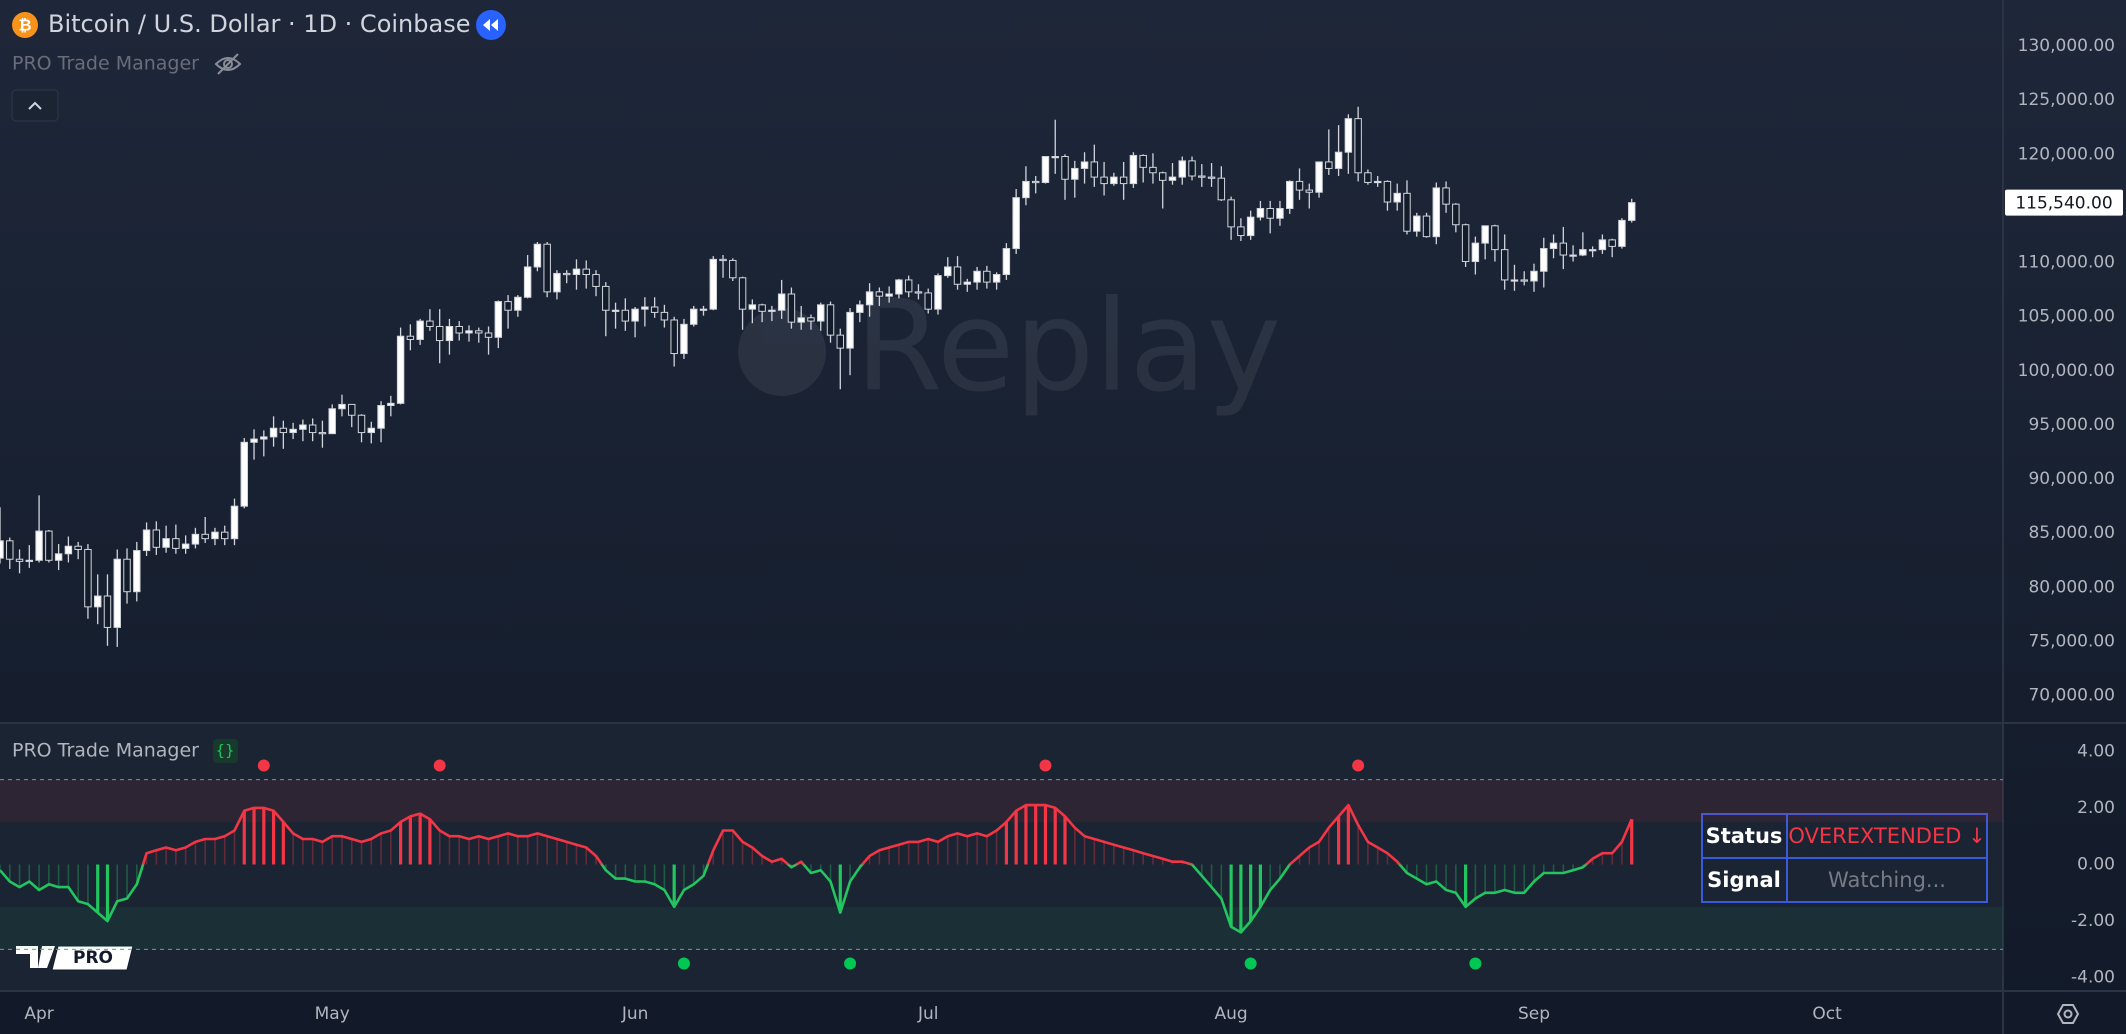  What do you see at coordinates (2071, 696) in the screenshot?
I see `y-tick-label: 70,000.00` at bounding box center [2071, 696].